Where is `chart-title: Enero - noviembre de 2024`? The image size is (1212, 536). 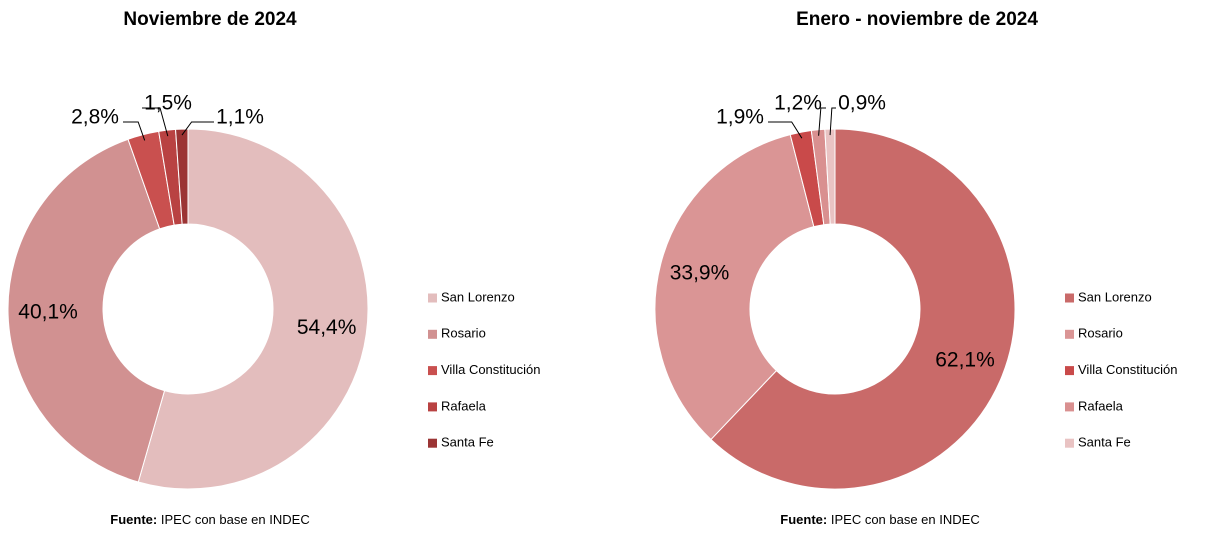
chart-title: Enero - noviembre de 2024 is located at coordinates (917, 19).